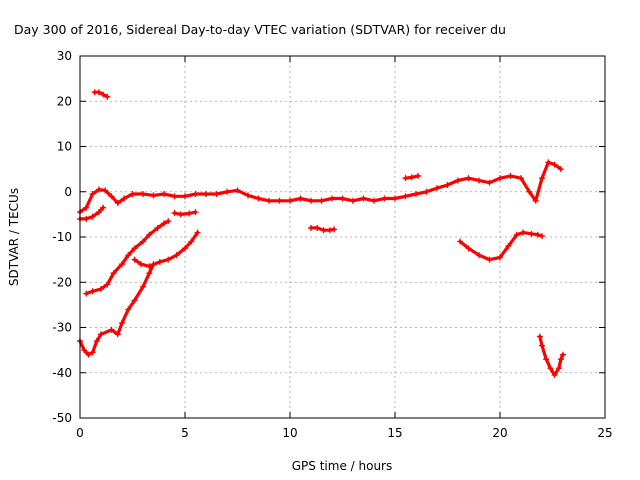  What do you see at coordinates (62, 328) in the screenshot?
I see `y-tick-label: -30` at bounding box center [62, 328].